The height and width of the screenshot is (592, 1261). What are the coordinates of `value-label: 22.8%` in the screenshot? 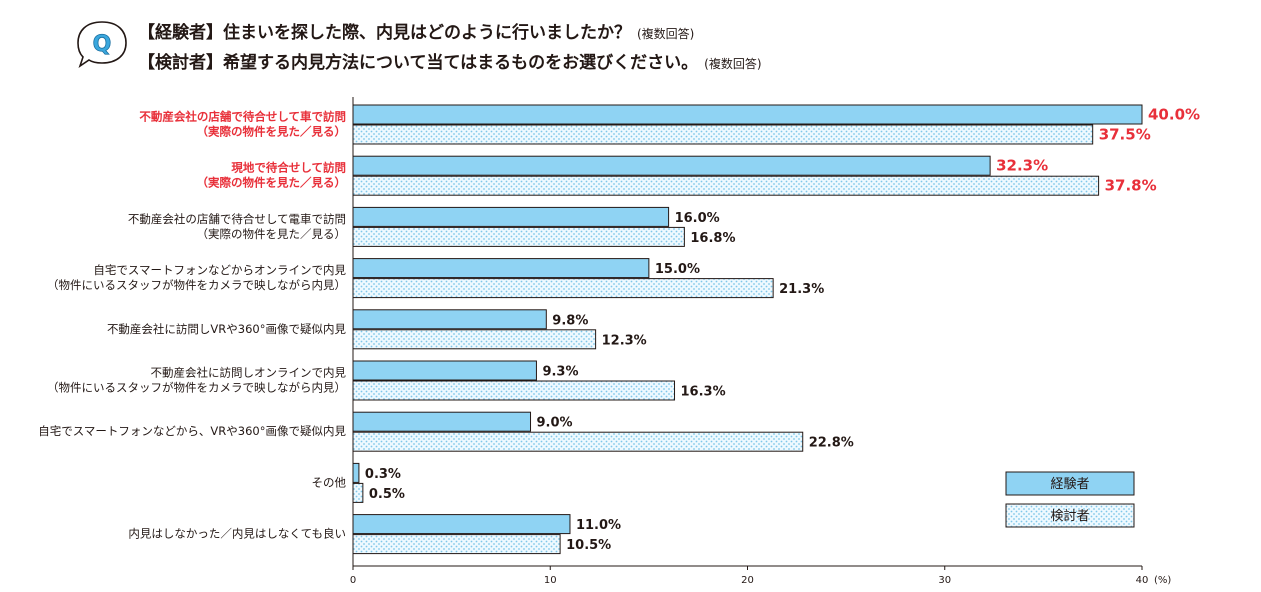 It's located at (831, 443).